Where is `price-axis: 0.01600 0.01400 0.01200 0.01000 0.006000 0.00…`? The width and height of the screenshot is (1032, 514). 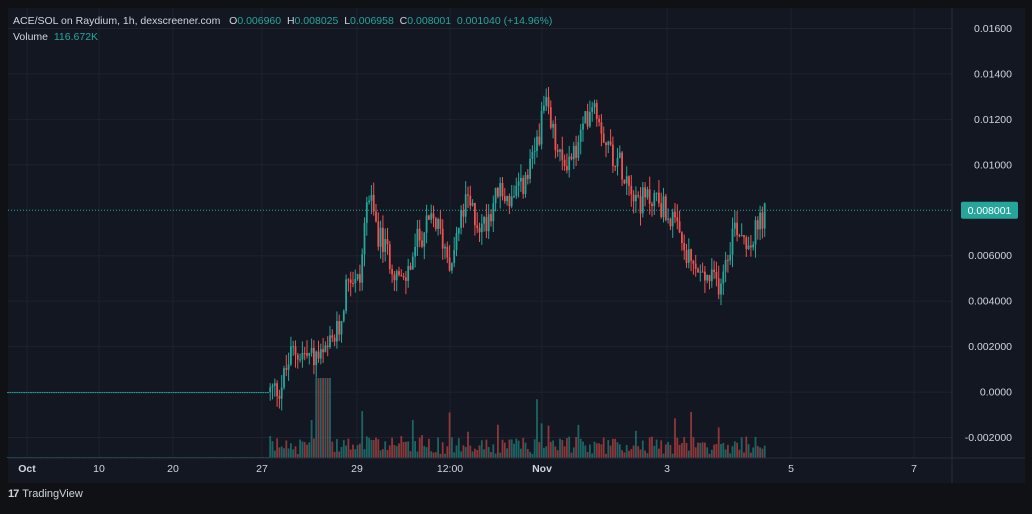
price-axis: 0.01600 0.01400 0.01200 0.01000 0.006000 0.00… is located at coordinates (988, 233).